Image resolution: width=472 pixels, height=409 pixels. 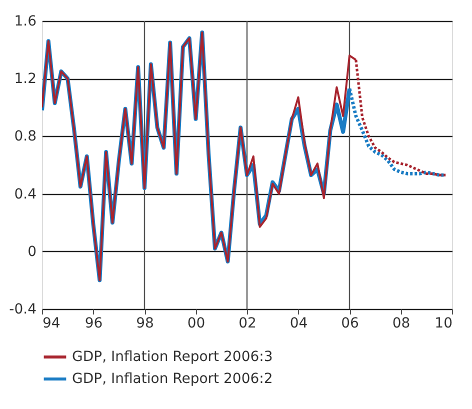 I want to click on legend-label: GDP, Inflation Report 2006:3, so click(x=172, y=357).